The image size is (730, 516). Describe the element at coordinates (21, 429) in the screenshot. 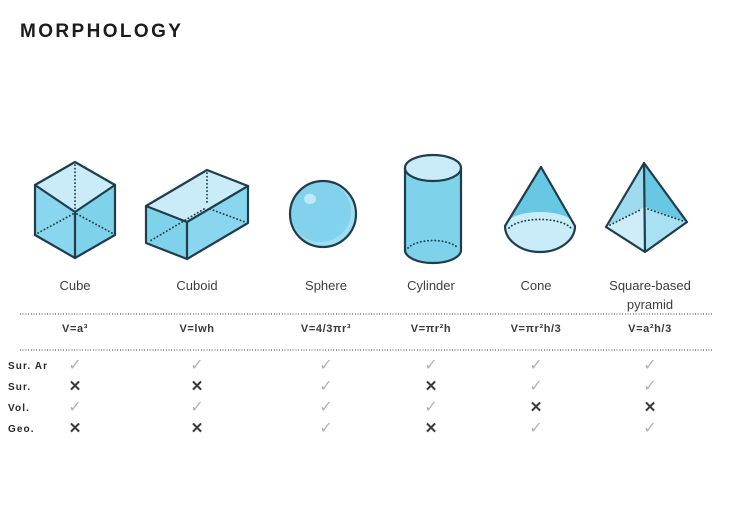

I see `row-label-geo: Geo.` at that location.